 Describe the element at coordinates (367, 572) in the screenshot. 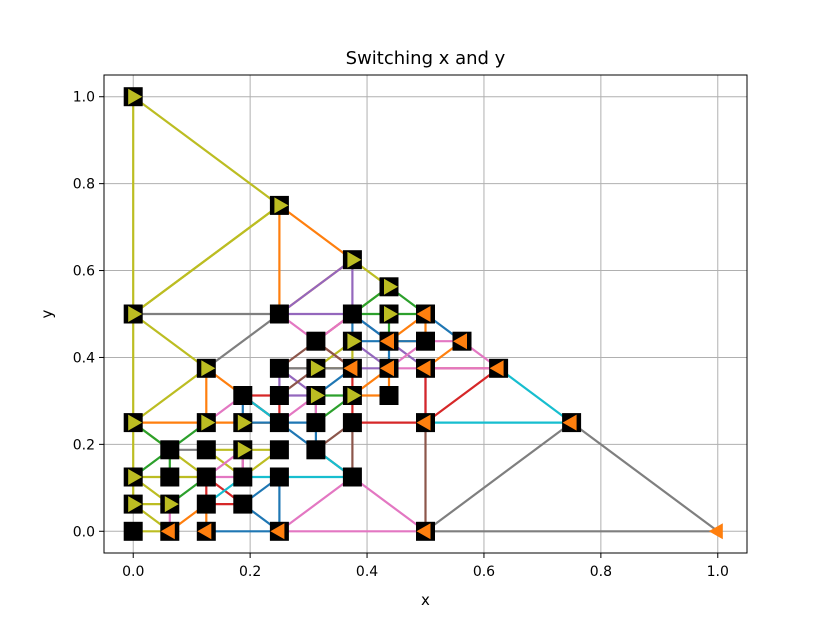

I see `x-tick-label: 0.4` at that location.